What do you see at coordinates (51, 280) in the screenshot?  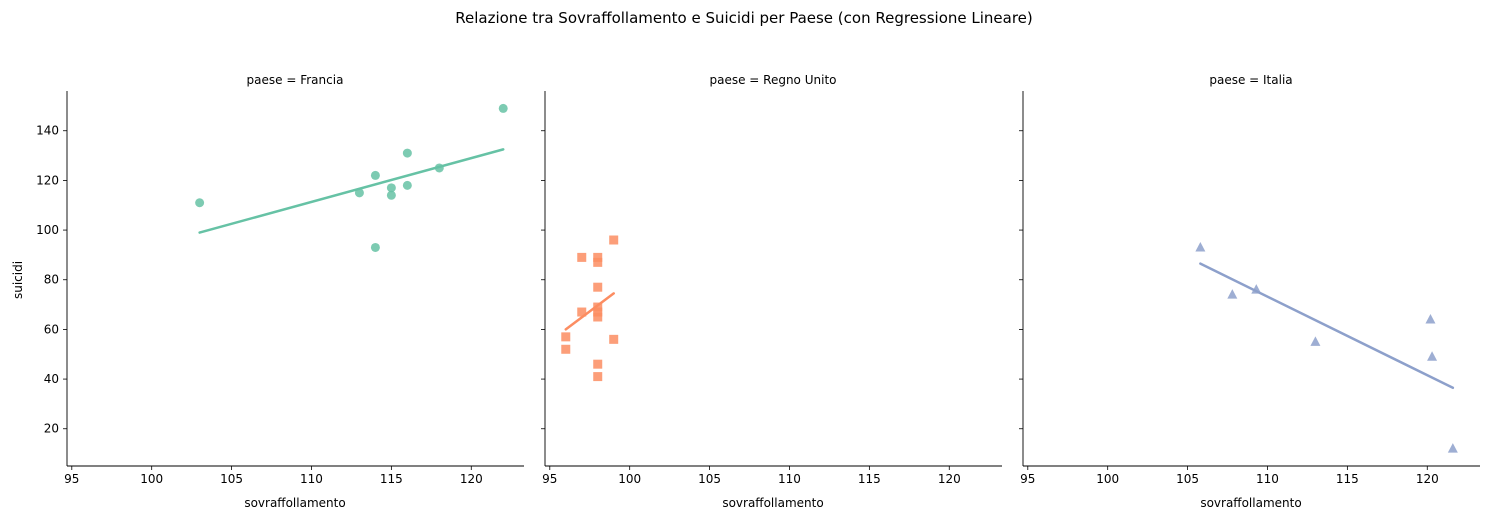 I see `y-tick-label: 80` at bounding box center [51, 280].